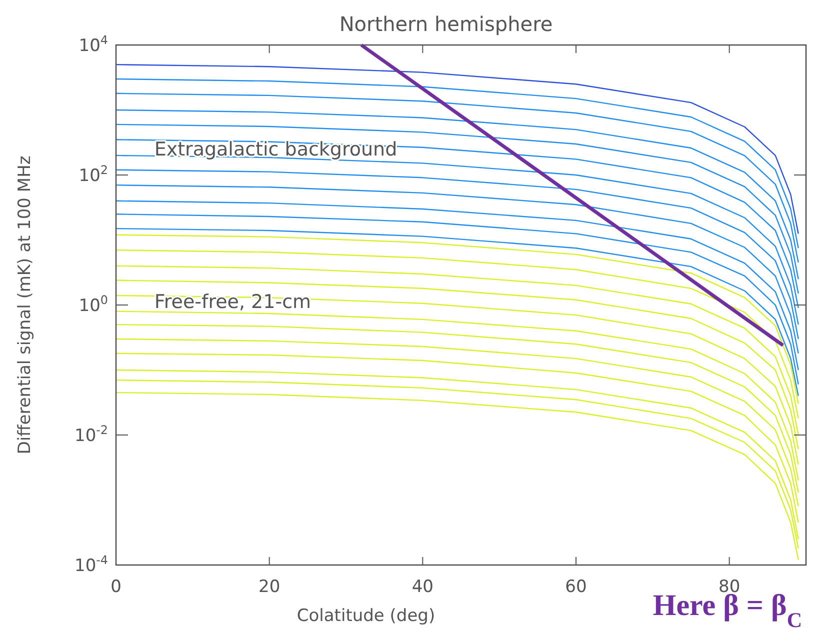 This screenshot has width=822, height=641. I want to click on y-tick-label: 10$^{0}$, so click(93, 304).